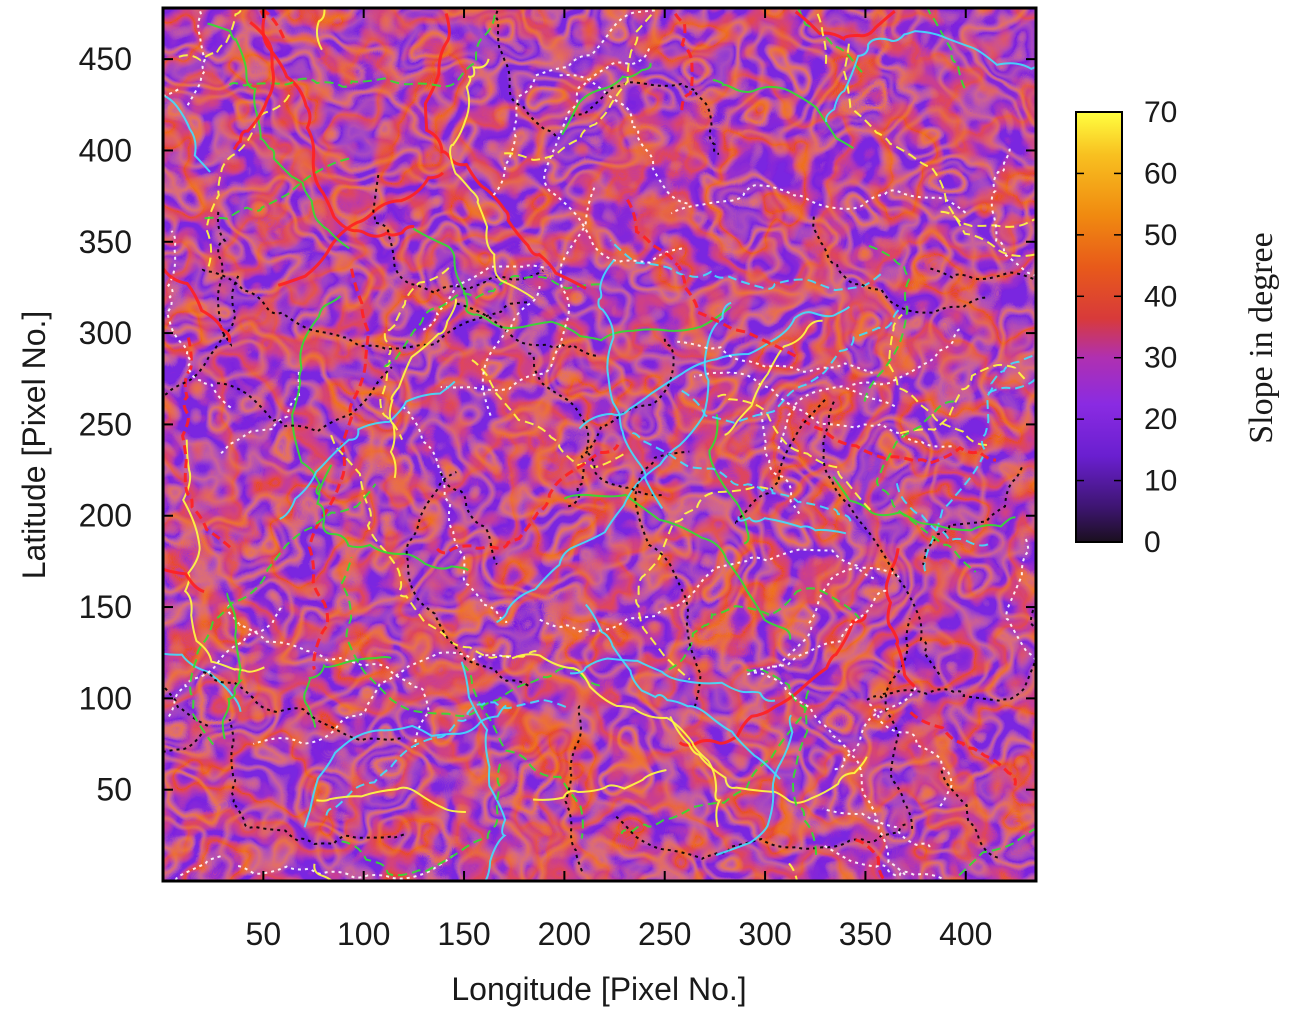 This screenshot has width=1290, height=1012. What do you see at coordinates (764, 934) in the screenshot?
I see `x-tick-label: 300` at bounding box center [764, 934].